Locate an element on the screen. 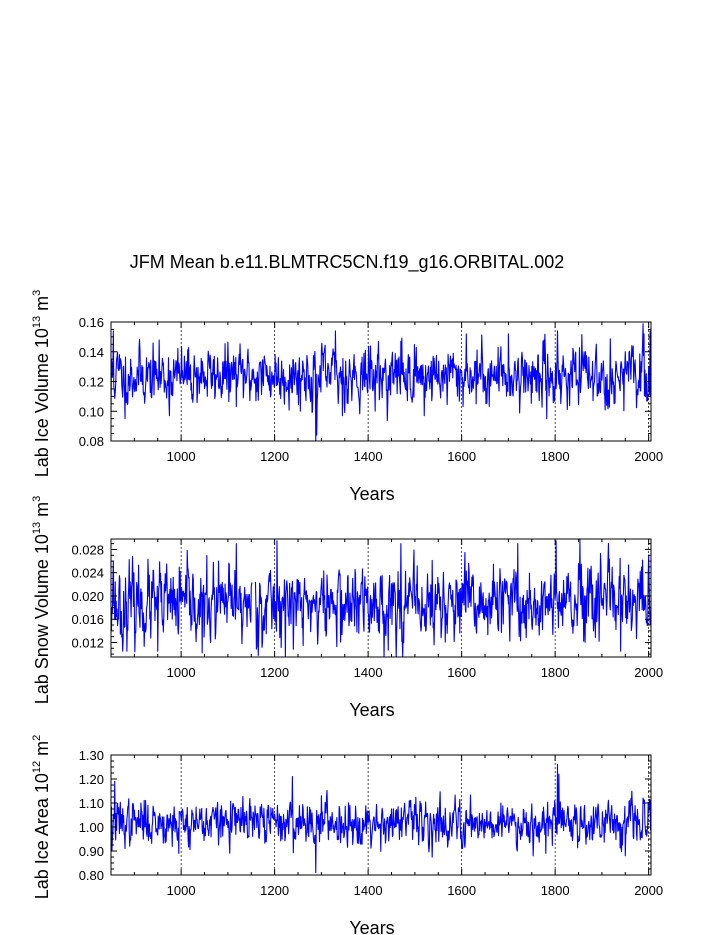 This screenshot has width=723, height=935. y-axis-label: Lab Snow Volume 1013 m3 is located at coordinates (41, 600).